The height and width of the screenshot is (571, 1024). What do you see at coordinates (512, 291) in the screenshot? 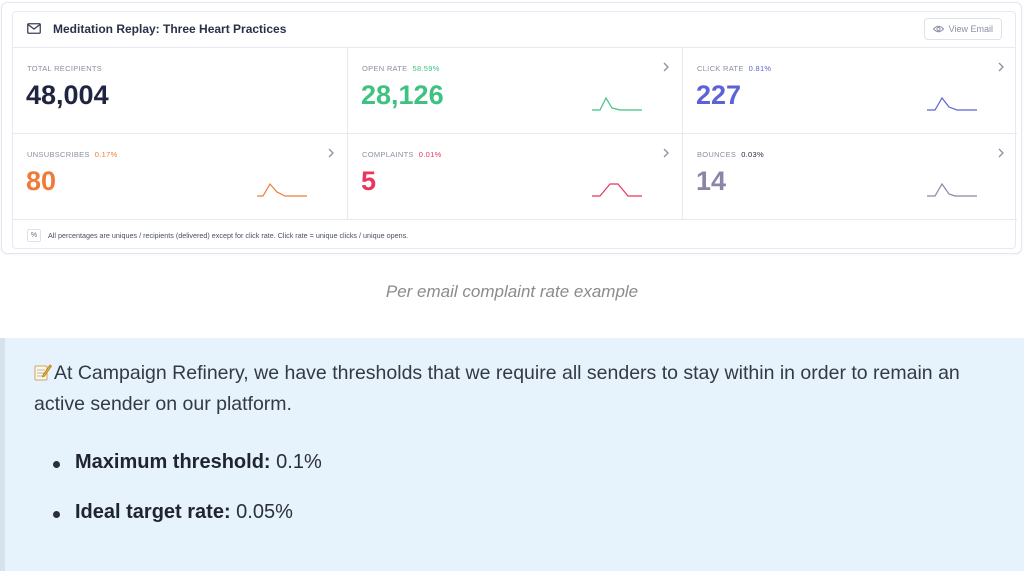
I see `image-caption: Per email complaint rate example` at bounding box center [512, 291].